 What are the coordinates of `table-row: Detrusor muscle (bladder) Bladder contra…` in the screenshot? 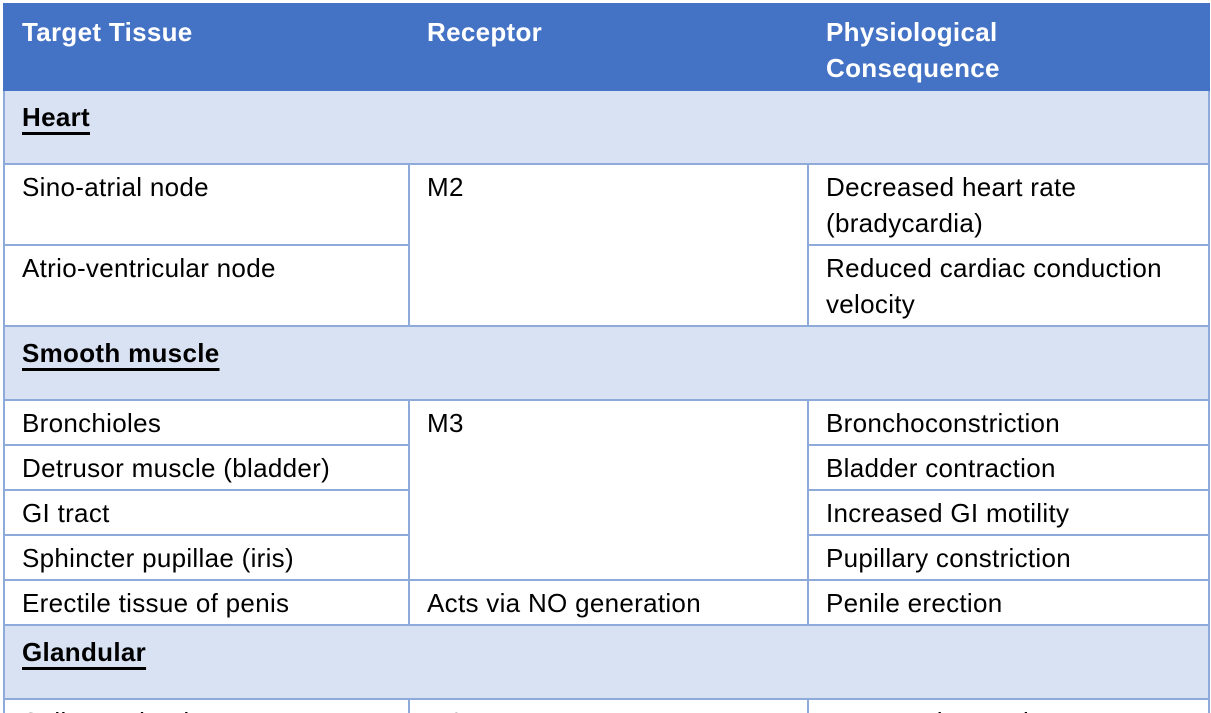 It's located at (606, 467).